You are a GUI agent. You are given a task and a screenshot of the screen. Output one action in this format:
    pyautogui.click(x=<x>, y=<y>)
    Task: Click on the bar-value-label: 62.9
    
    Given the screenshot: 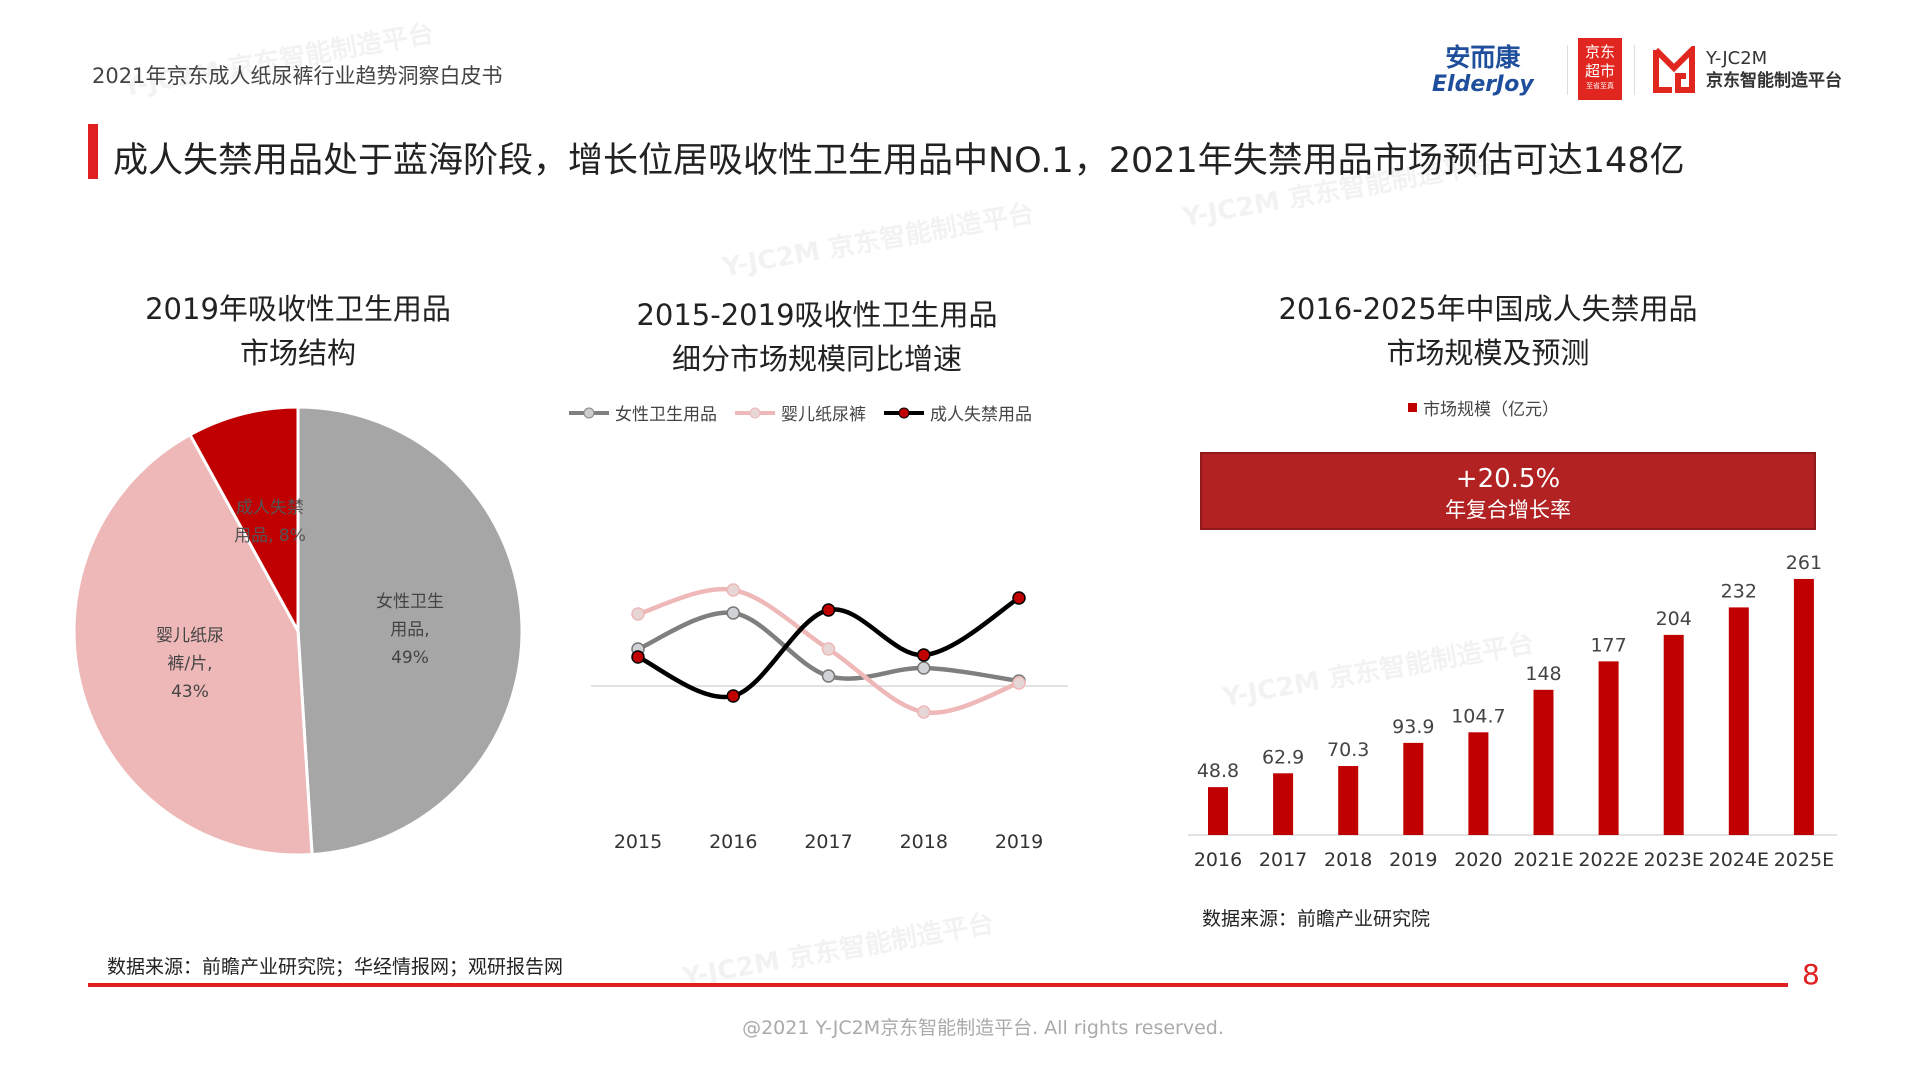 What is the action you would take?
    pyautogui.click(x=1283, y=757)
    